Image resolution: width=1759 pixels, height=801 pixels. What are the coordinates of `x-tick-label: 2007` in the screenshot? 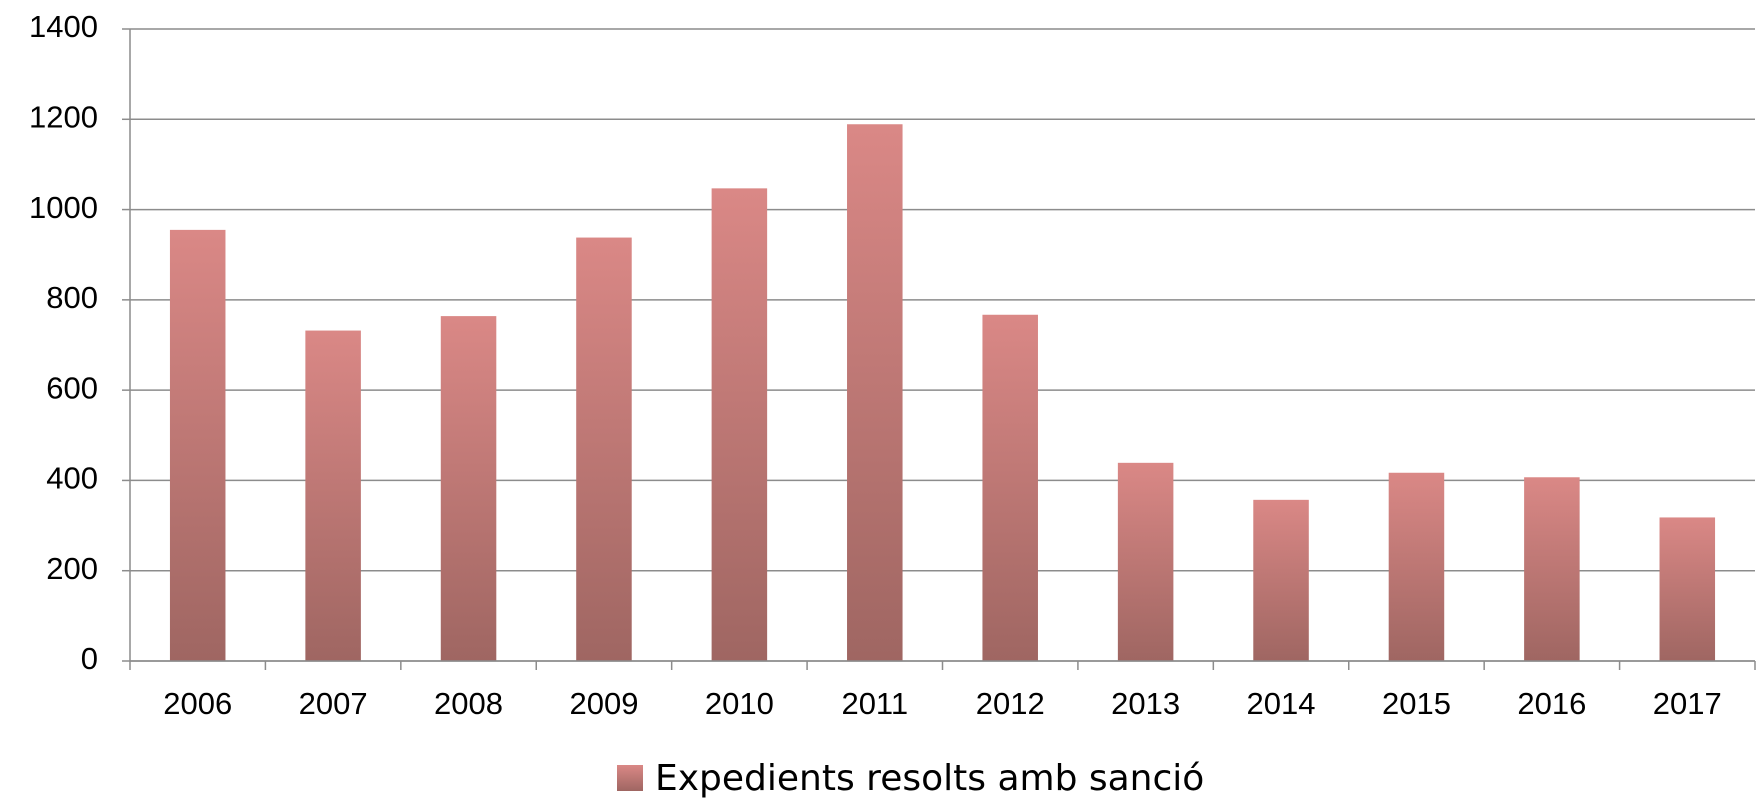 It's located at (333, 703).